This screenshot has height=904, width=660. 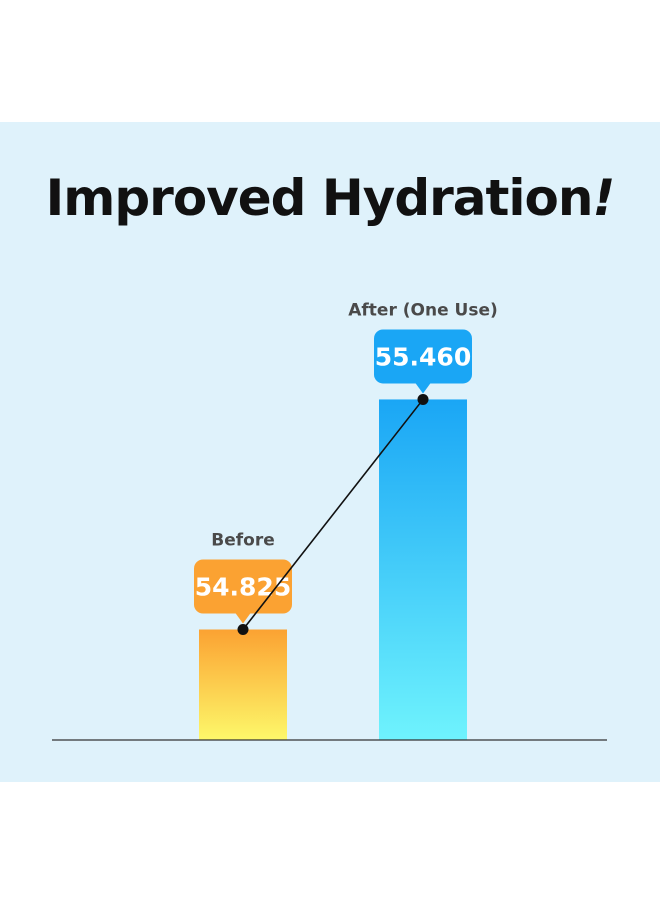 I want to click on chart-title-text: Improved Hydration, so click(x=319, y=198).